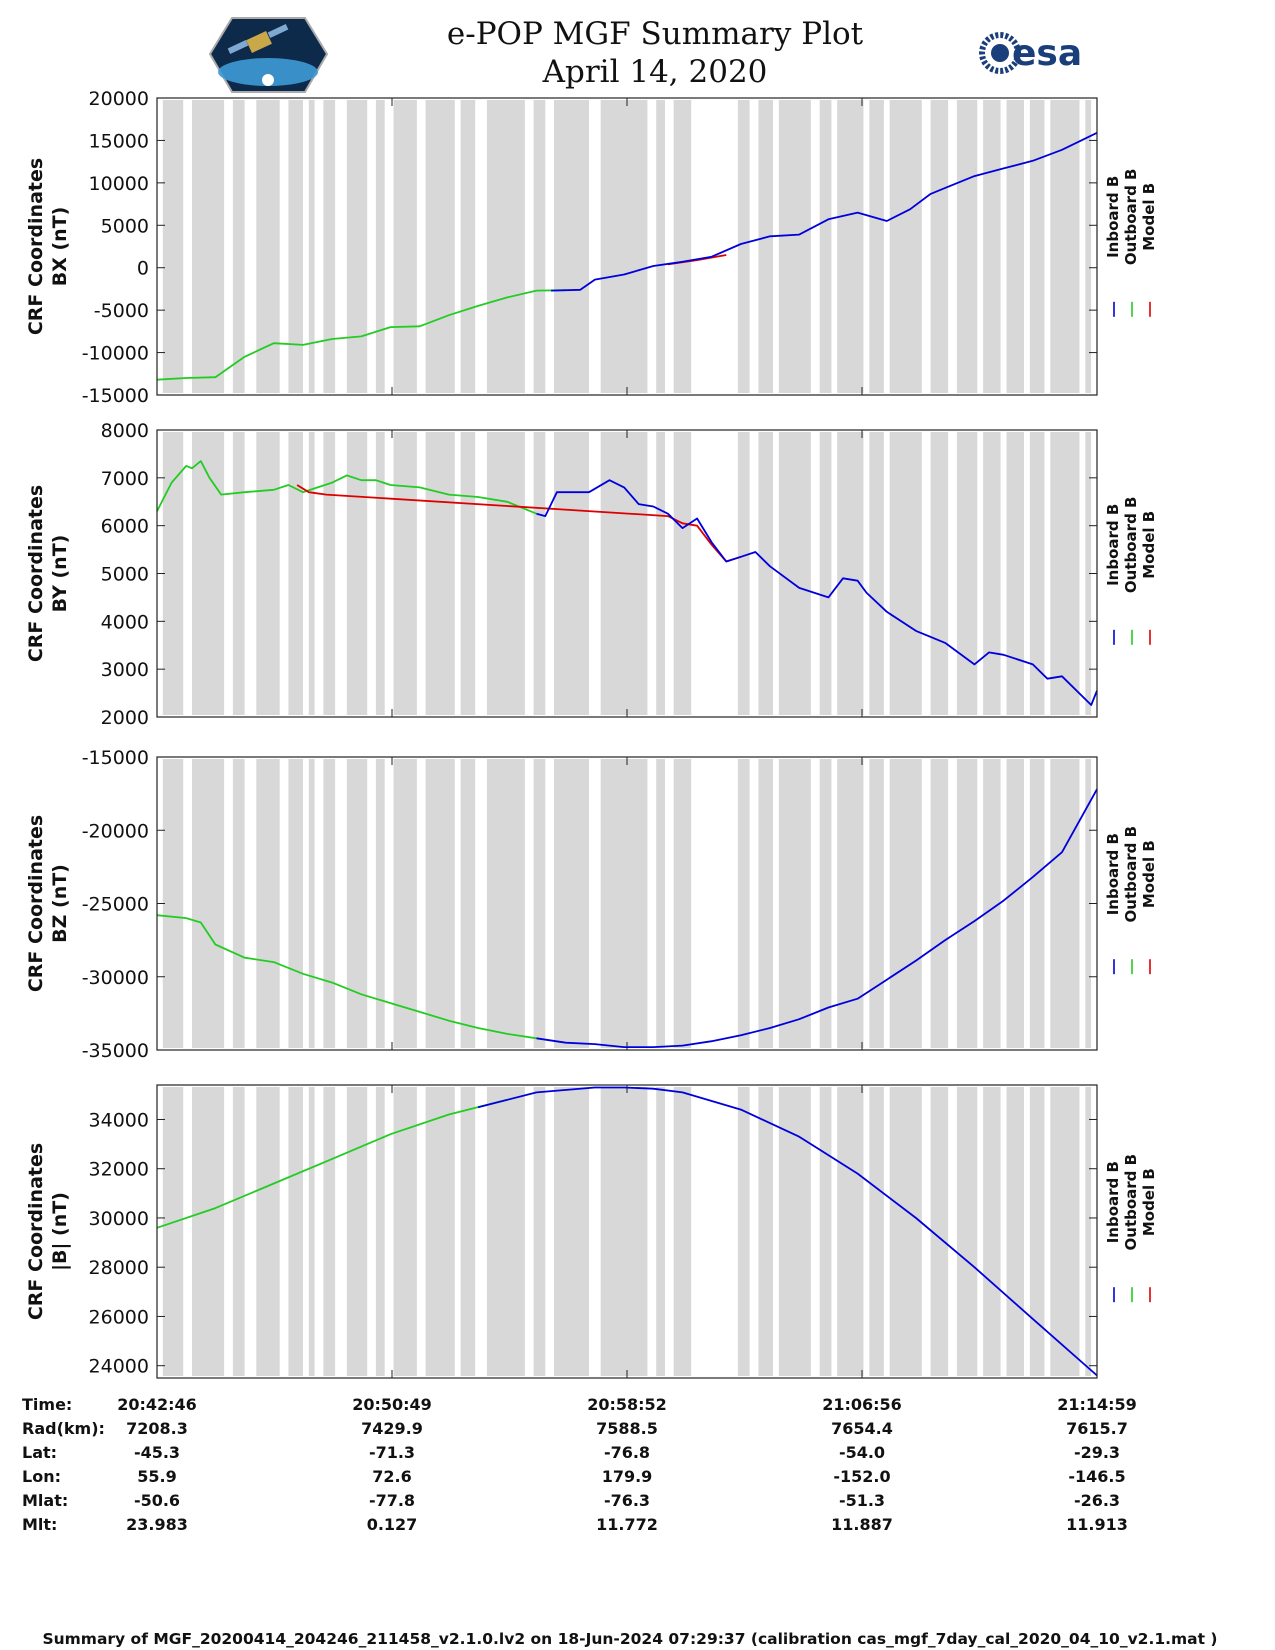 This screenshot has height=1650, width=1275. What do you see at coordinates (125, 479) in the screenshot?
I see `y-tick-label: 7000` at bounding box center [125, 479].